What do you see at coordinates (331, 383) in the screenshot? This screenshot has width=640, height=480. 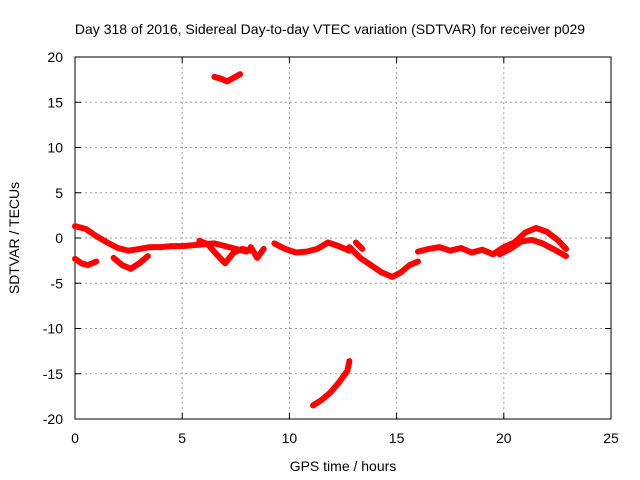 I see `series-outlier-low` at bounding box center [331, 383].